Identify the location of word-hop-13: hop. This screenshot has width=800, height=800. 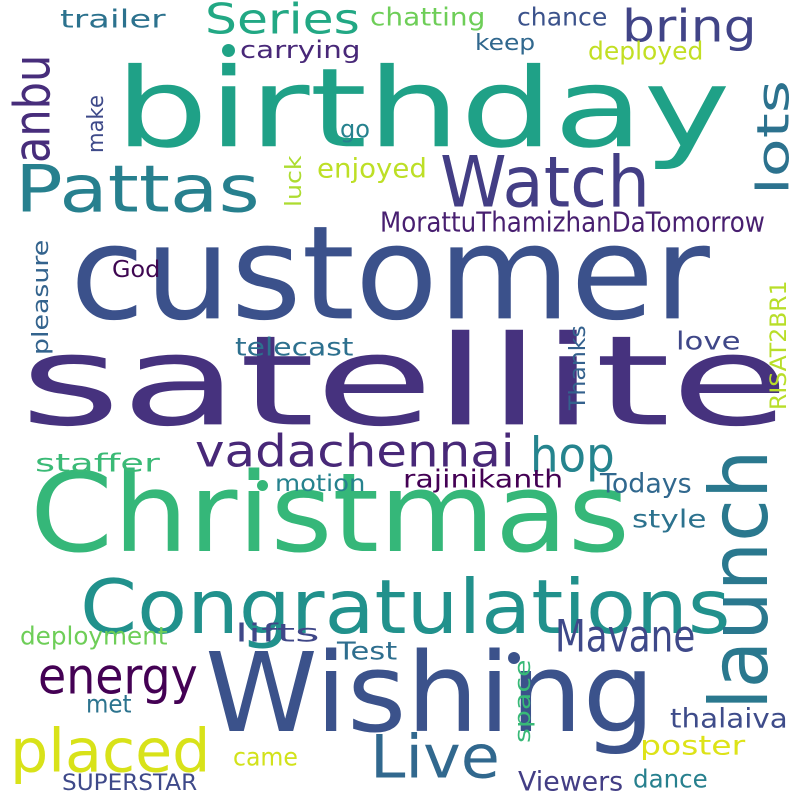
(572, 455).